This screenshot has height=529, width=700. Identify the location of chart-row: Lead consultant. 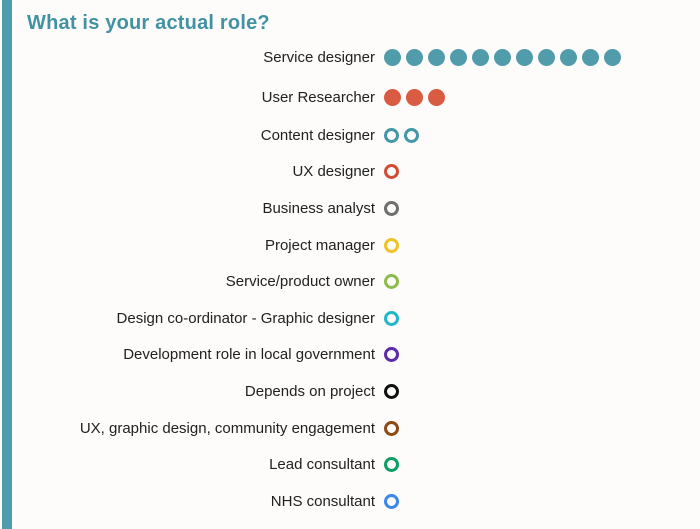
(350, 464).